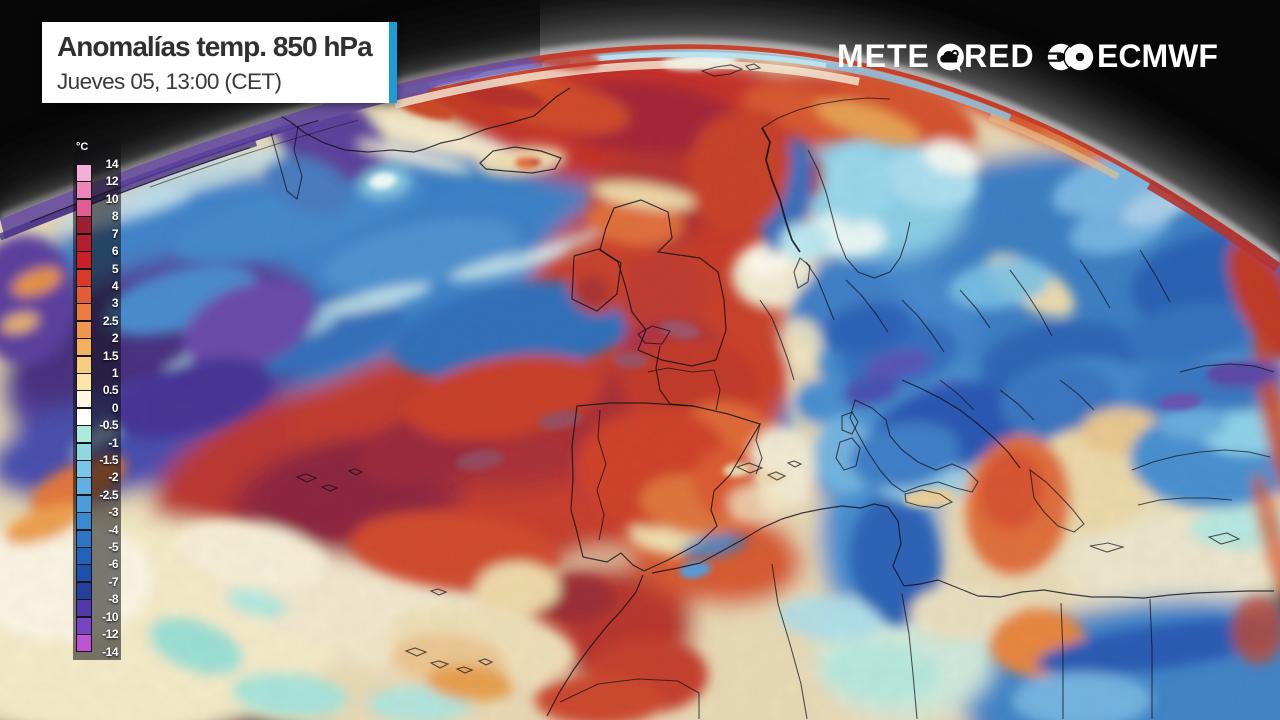 The height and width of the screenshot is (720, 1280). Describe the element at coordinates (999, 56) in the screenshot. I see `svg-text: RED` at that location.